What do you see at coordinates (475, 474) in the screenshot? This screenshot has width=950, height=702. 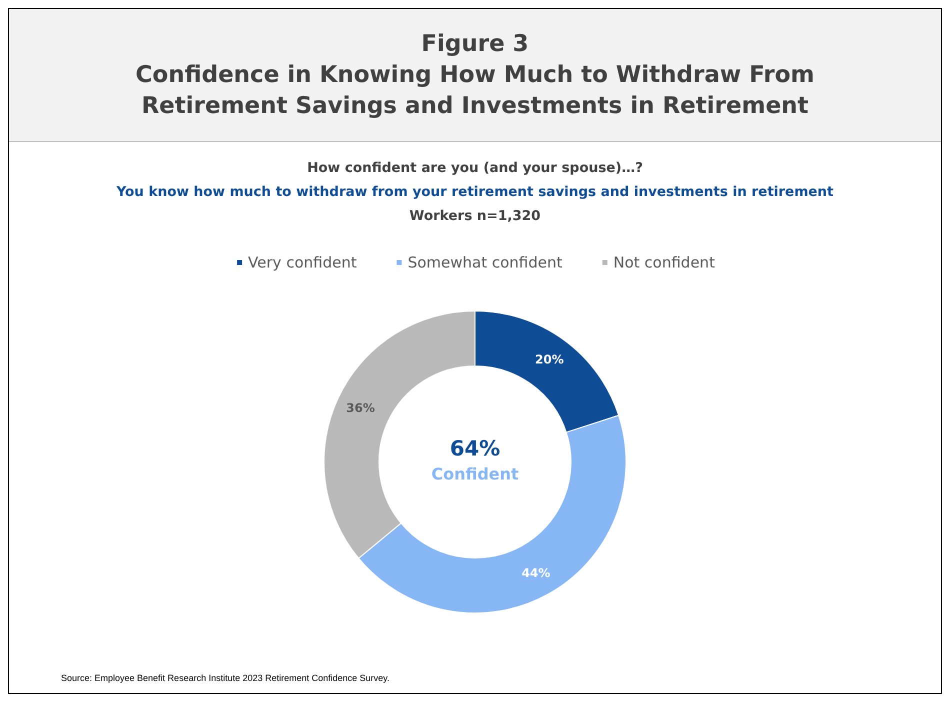 I see `text: Confident` at bounding box center [475, 474].